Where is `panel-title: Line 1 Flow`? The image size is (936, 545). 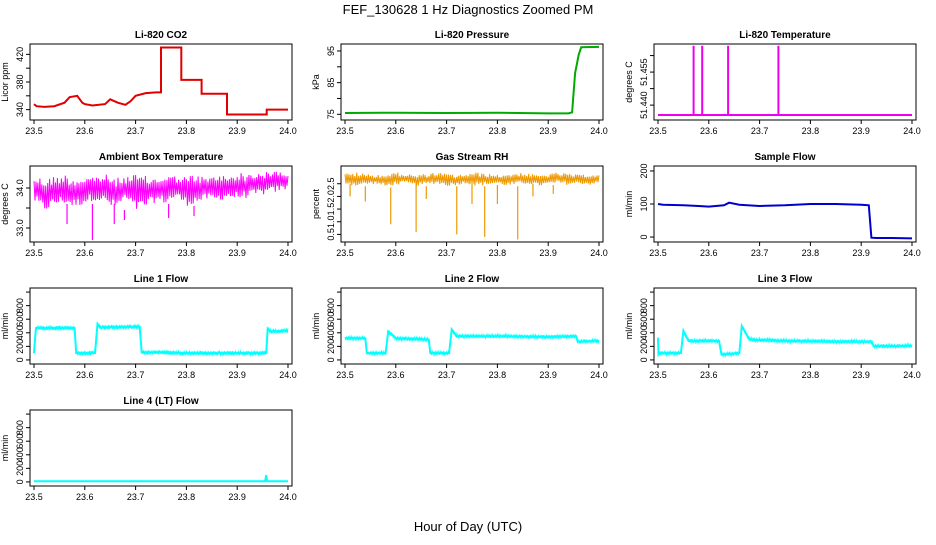 panel-title: Line 1 Flow is located at coordinates (161, 279).